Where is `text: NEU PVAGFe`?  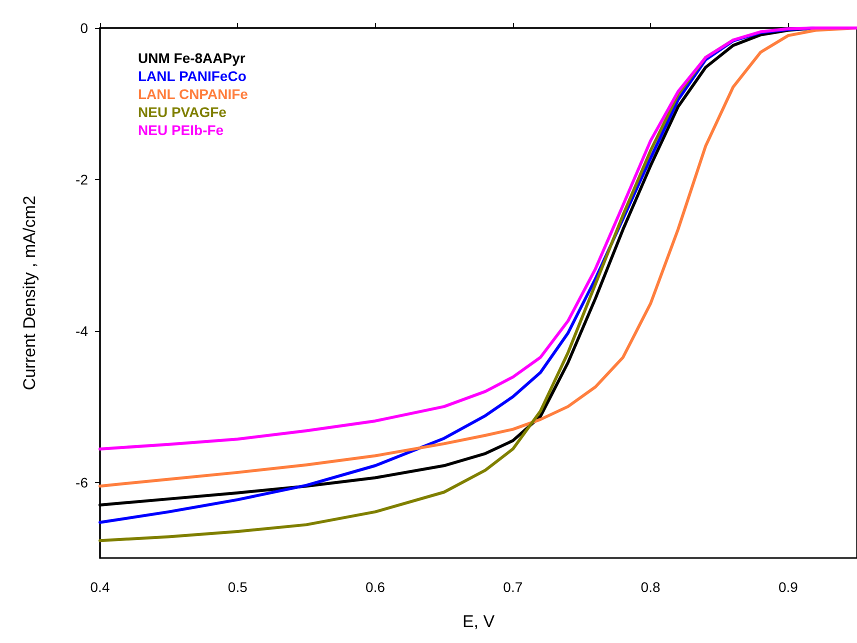 text: NEU PVAGFe is located at coordinates (182, 112).